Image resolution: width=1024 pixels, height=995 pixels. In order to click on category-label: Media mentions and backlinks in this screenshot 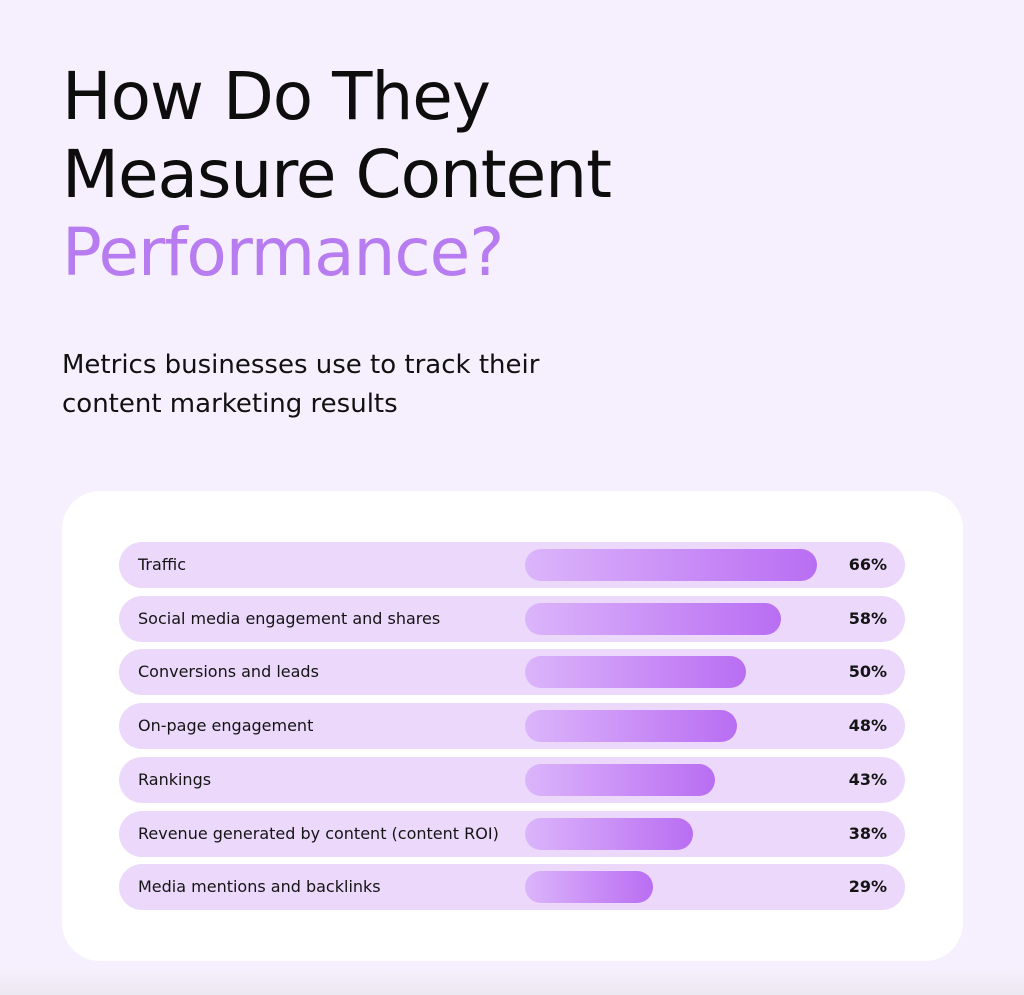, I will do `click(259, 887)`.